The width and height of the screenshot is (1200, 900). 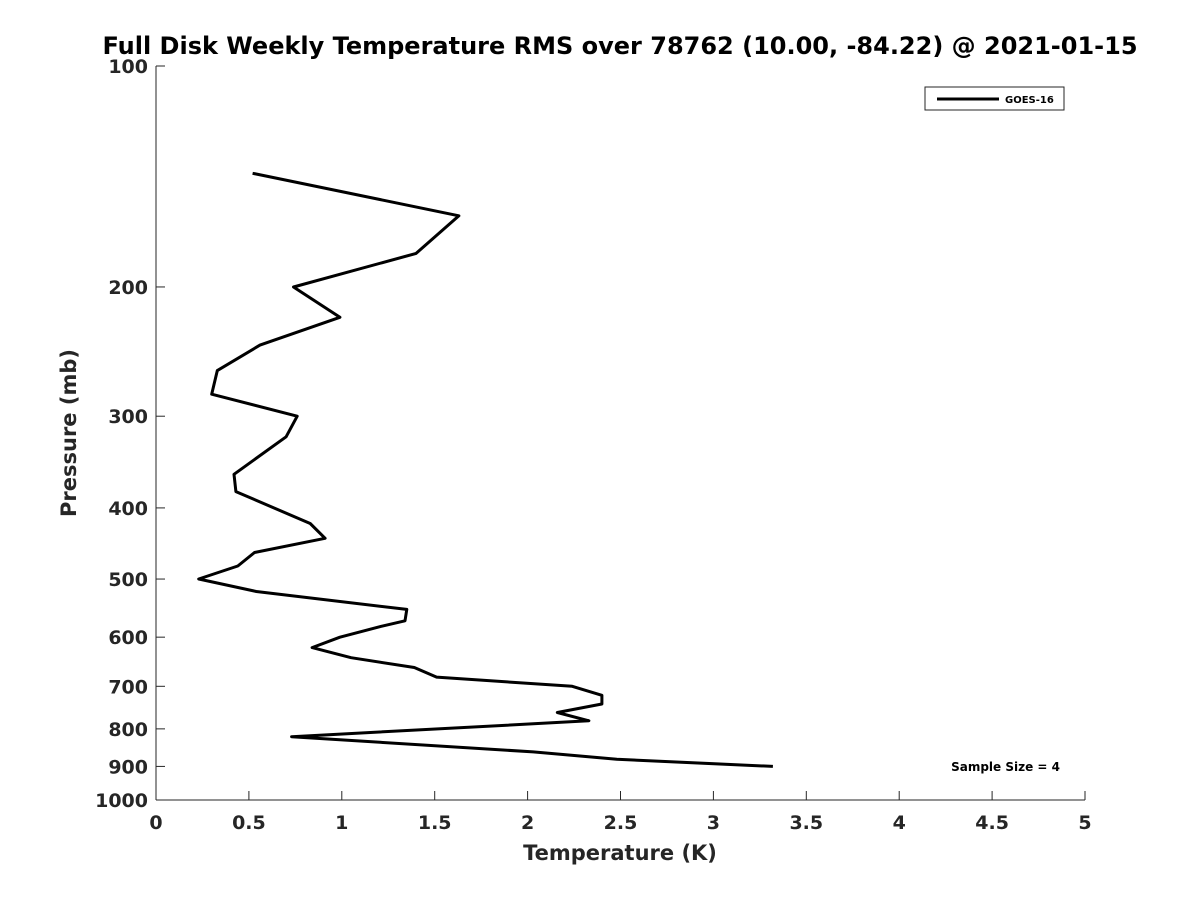 What do you see at coordinates (1029, 100) in the screenshot?
I see `legend-label-goes-16: GOES-16` at bounding box center [1029, 100].